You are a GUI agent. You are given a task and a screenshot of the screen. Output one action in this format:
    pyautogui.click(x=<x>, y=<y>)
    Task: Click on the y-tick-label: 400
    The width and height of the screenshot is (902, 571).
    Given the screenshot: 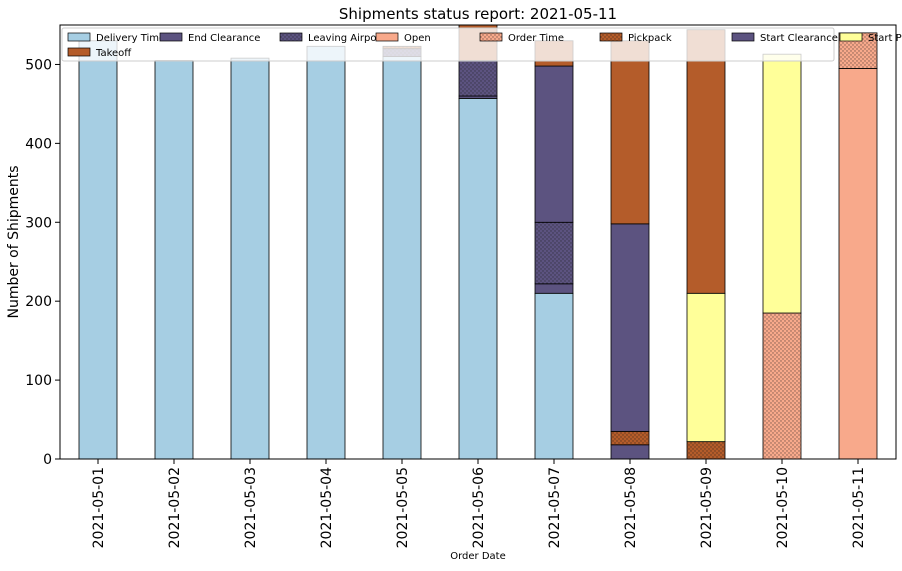 What is the action you would take?
    pyautogui.click(x=38, y=144)
    